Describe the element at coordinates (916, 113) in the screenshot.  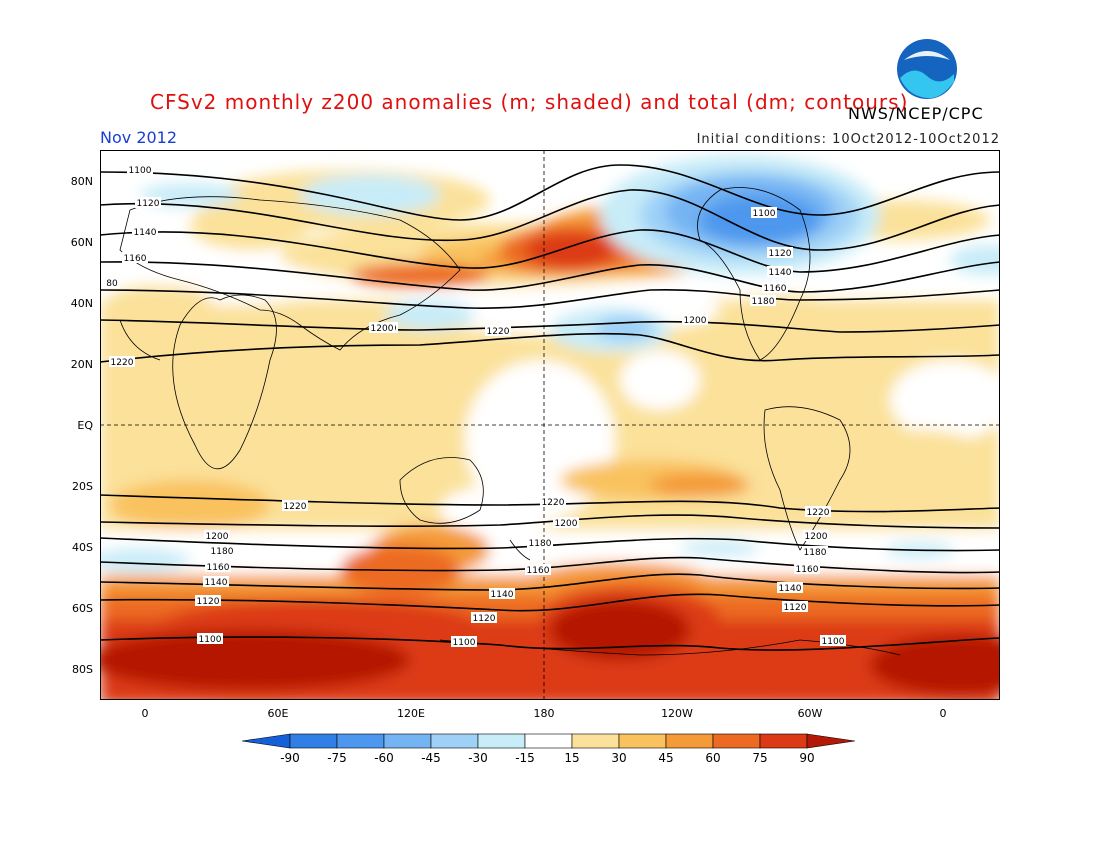
I see `agency-label: NWS/NCEP/CPC` at that location.